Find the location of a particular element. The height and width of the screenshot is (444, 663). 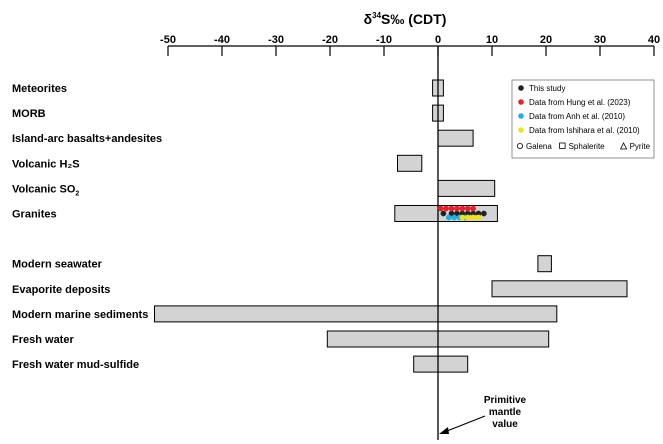

annotation-text: Primitive is located at coordinates (505, 400).